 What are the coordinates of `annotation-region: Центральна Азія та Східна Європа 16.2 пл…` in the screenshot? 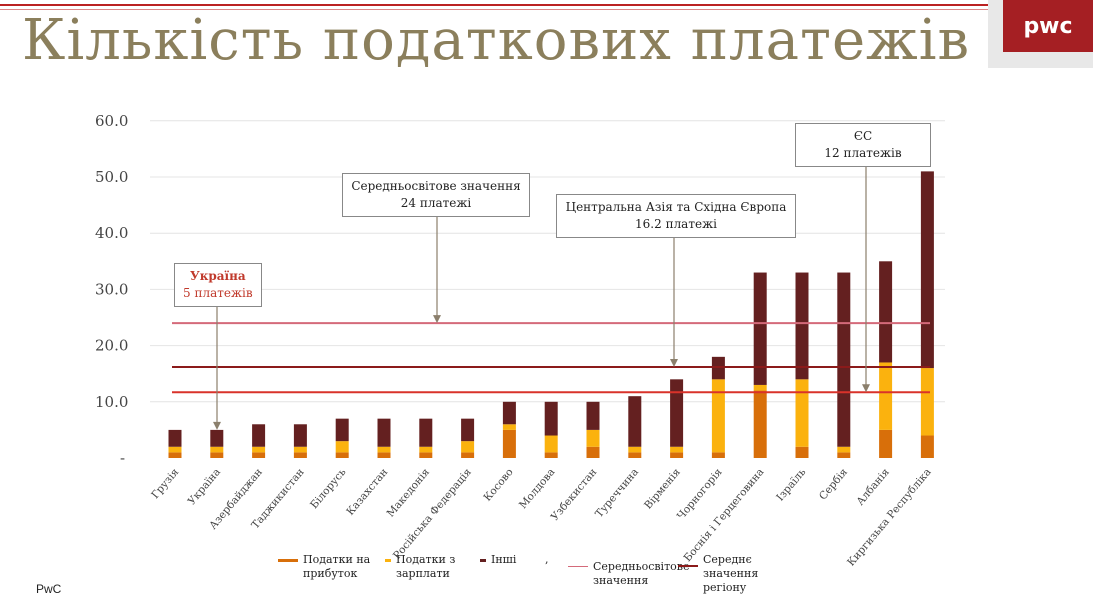 It's located at (676, 216).